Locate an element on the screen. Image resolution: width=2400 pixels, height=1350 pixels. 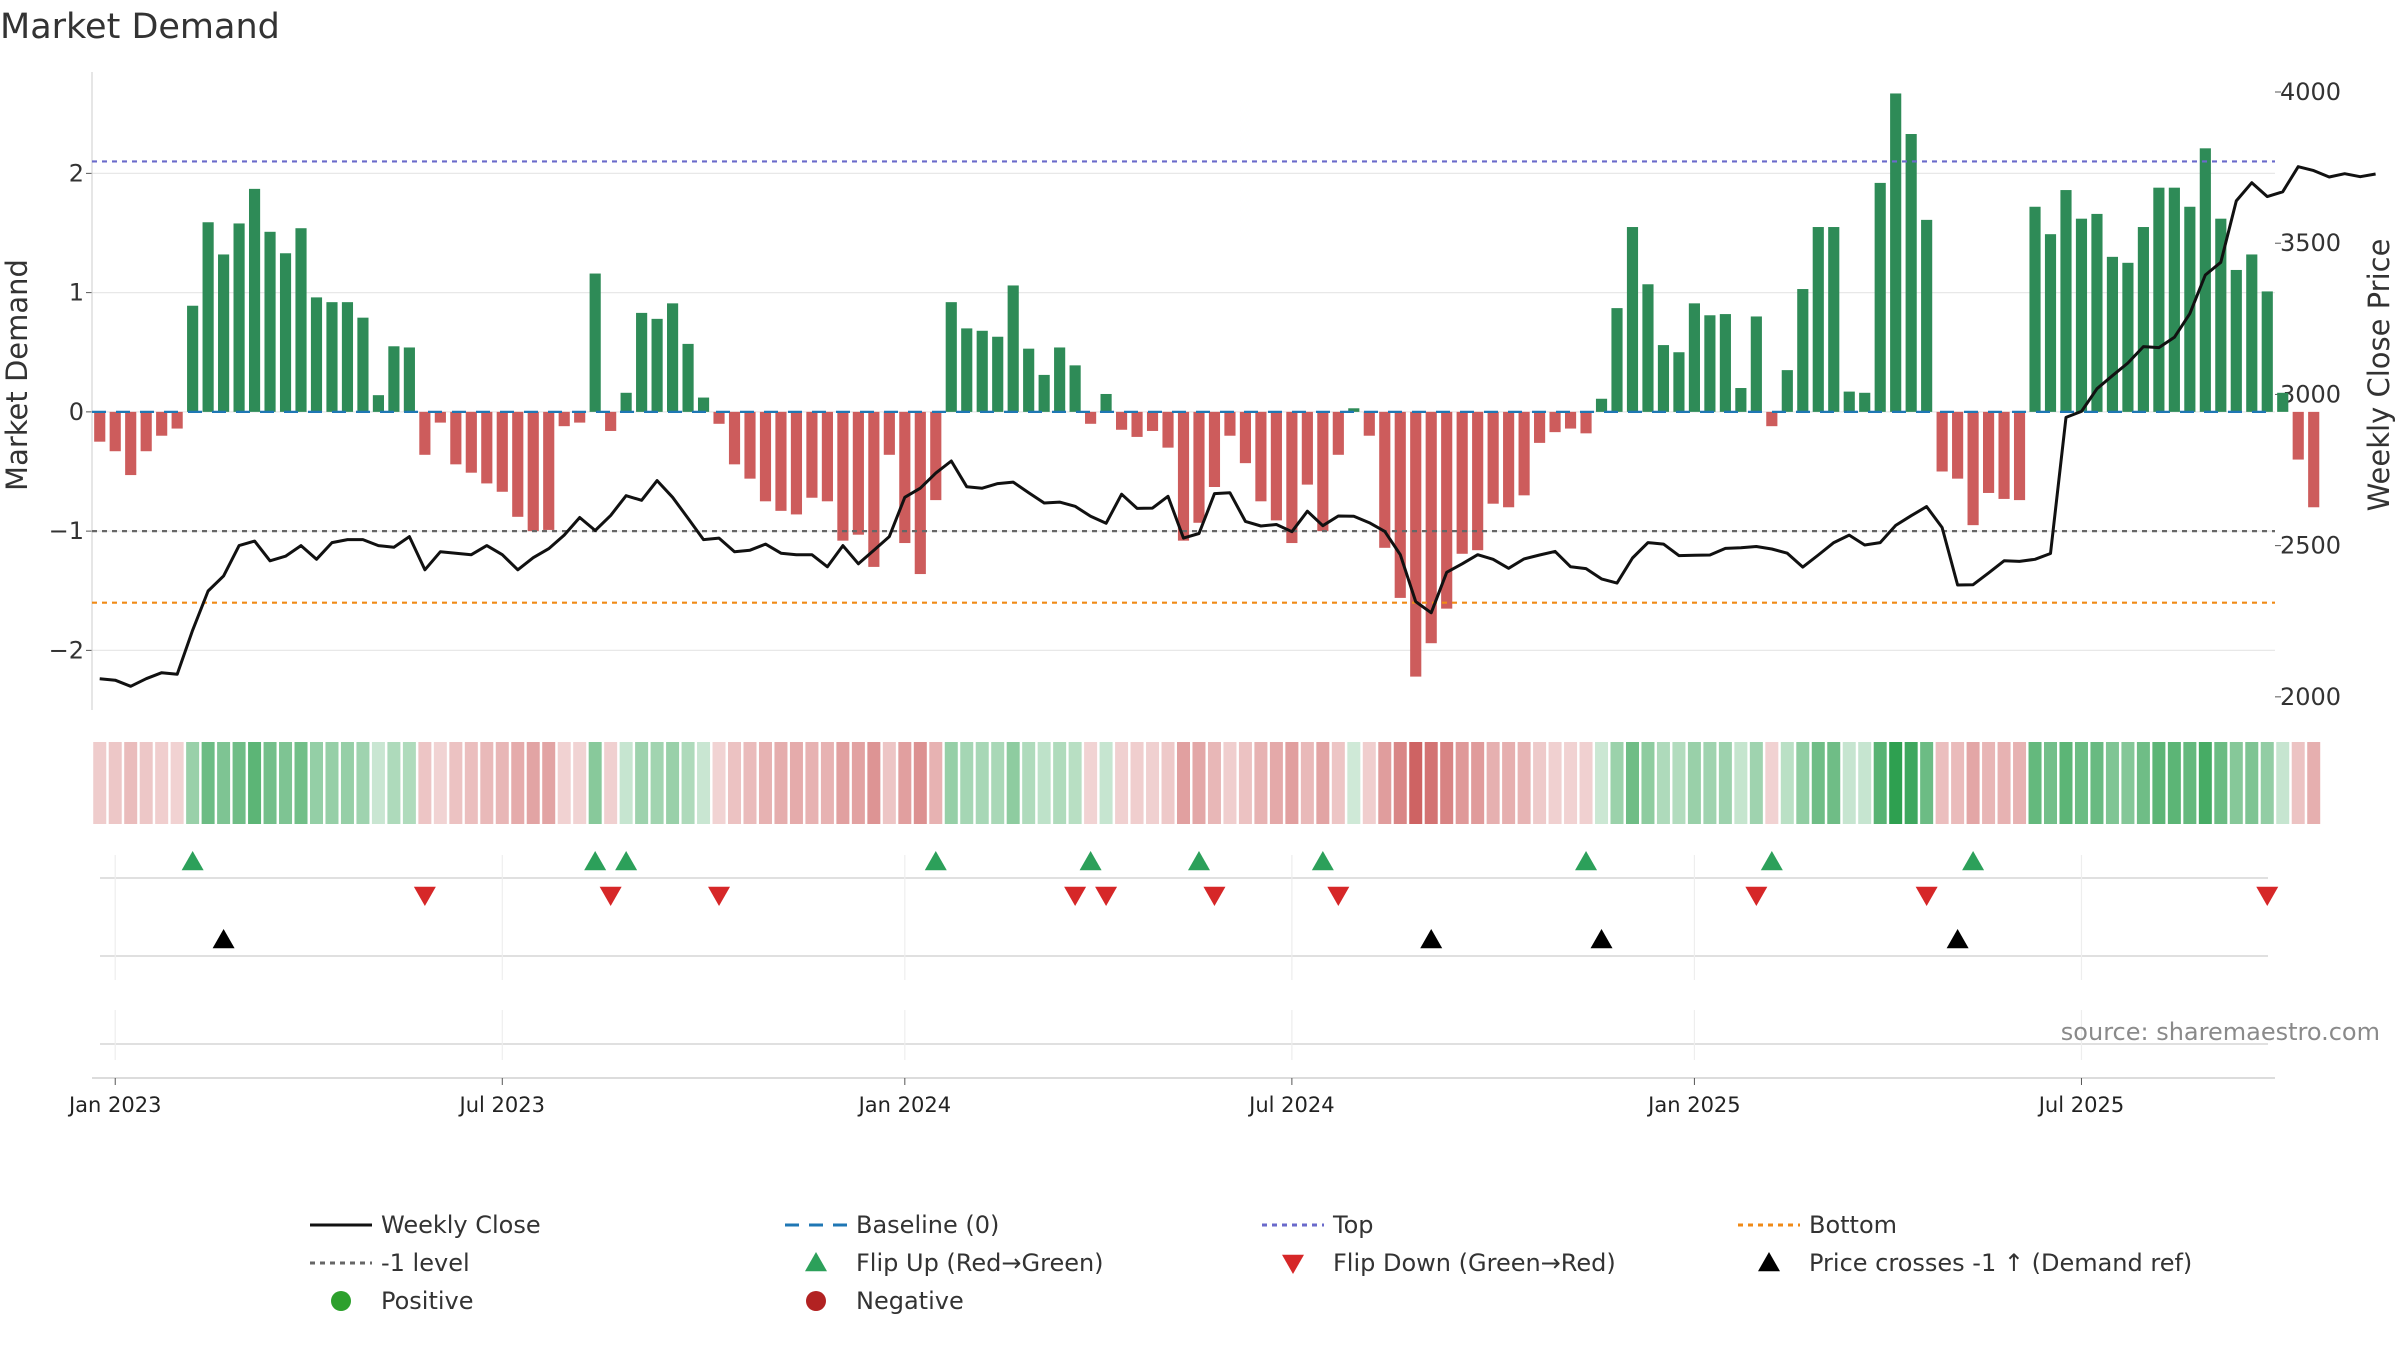
x-tick-label: Jan 2025 is located at coordinates (1693, 1105).